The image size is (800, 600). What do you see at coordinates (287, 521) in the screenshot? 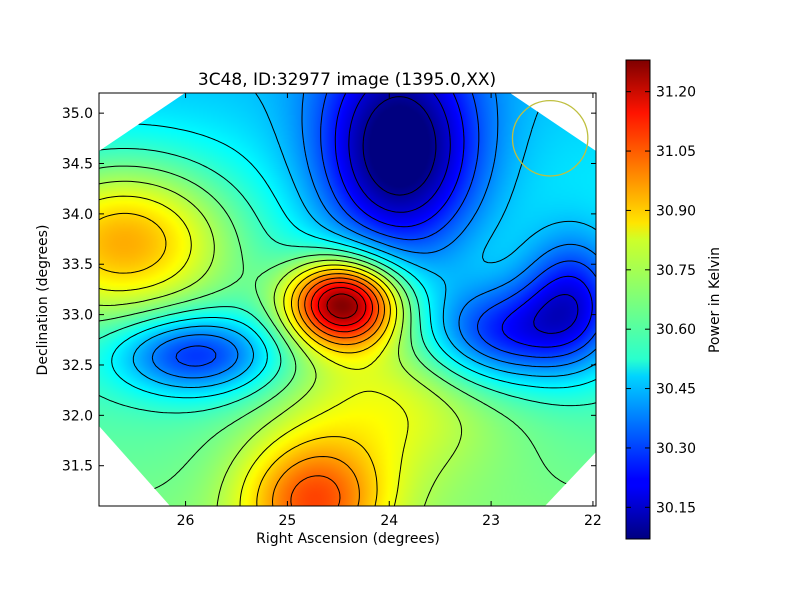
I see `x-tick-label: 25` at bounding box center [287, 521].